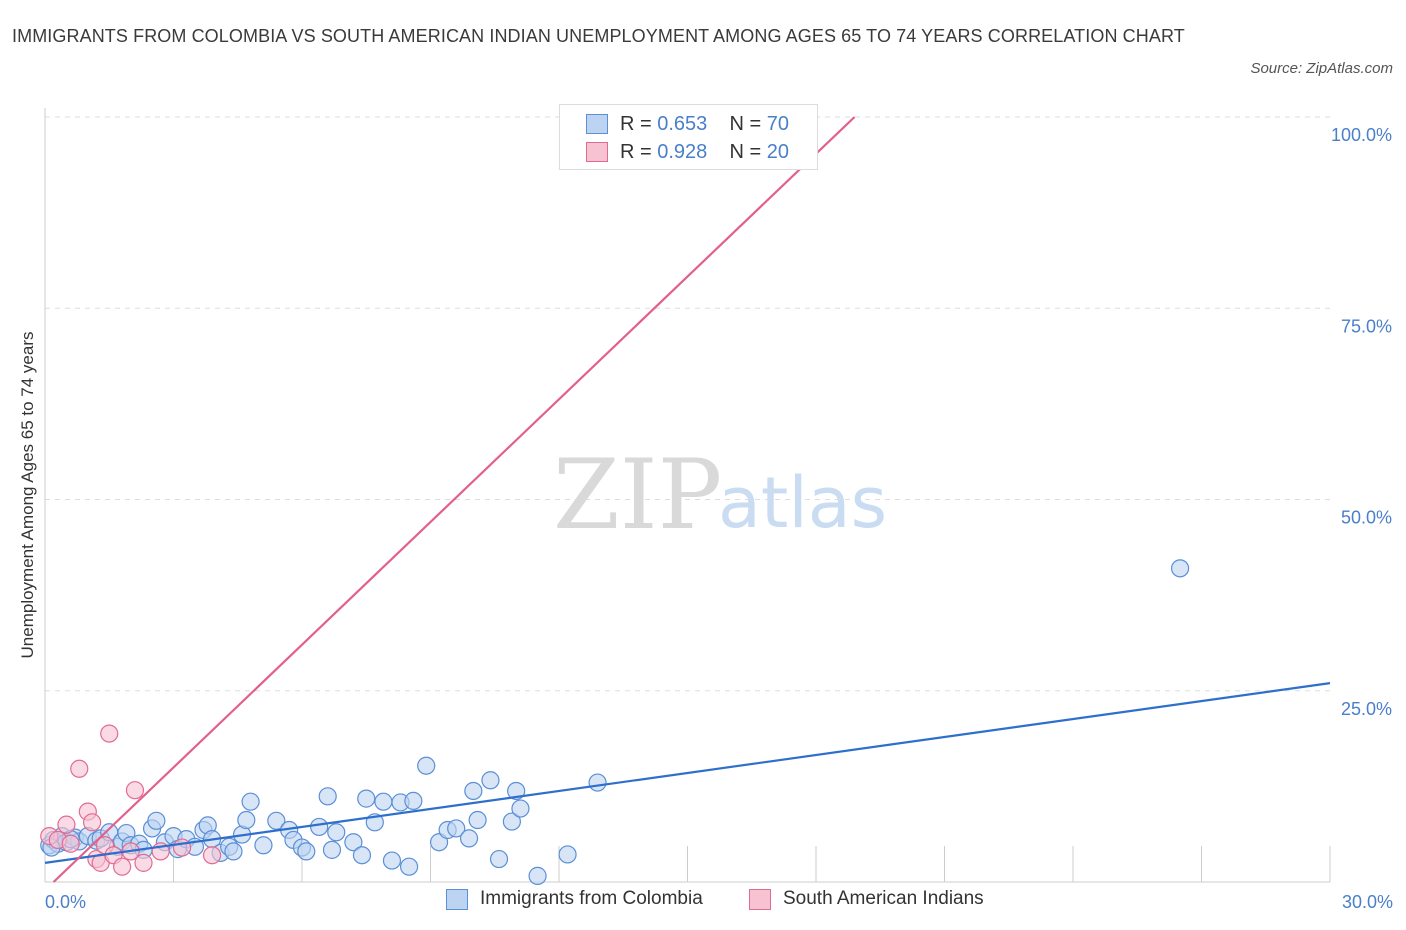 The width and height of the screenshot is (1406, 930). I want to click on legend-item-indians: South American Indians, so click(866, 899).